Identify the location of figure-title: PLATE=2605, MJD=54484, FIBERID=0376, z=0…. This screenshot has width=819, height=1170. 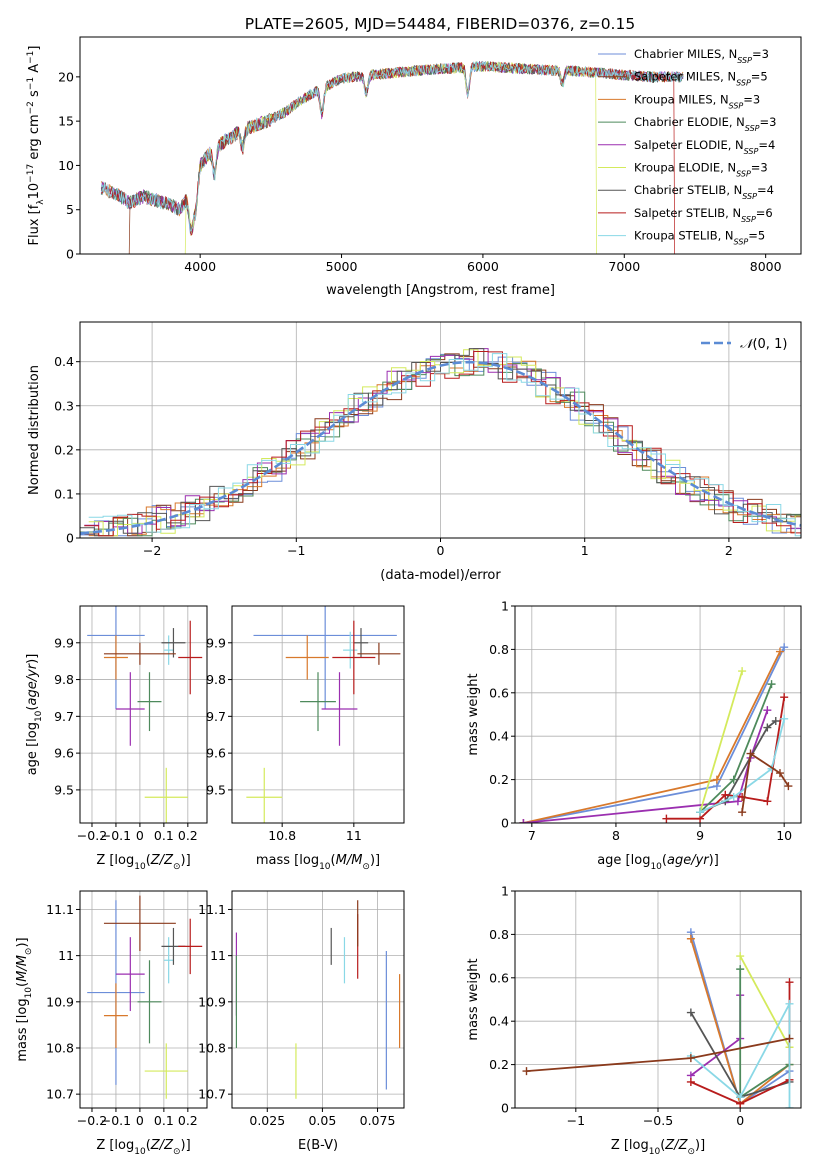
(440, 24).